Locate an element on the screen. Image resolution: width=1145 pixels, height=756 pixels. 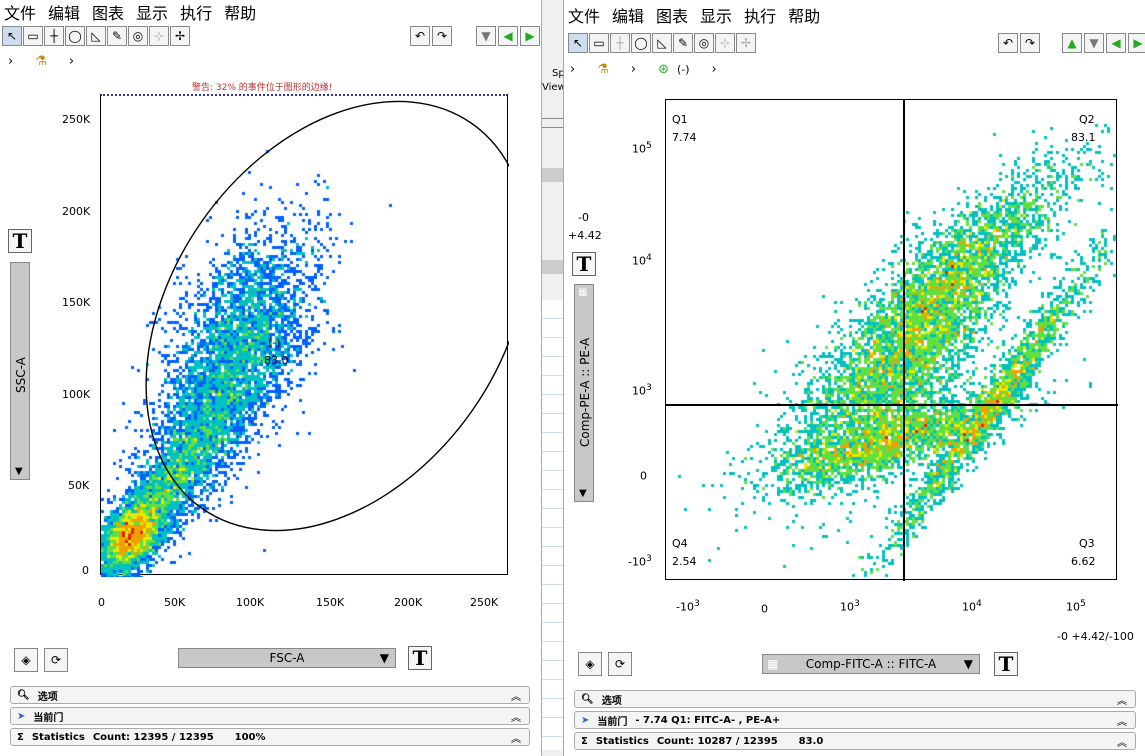
options-label: 选项 is located at coordinates (611, 701).